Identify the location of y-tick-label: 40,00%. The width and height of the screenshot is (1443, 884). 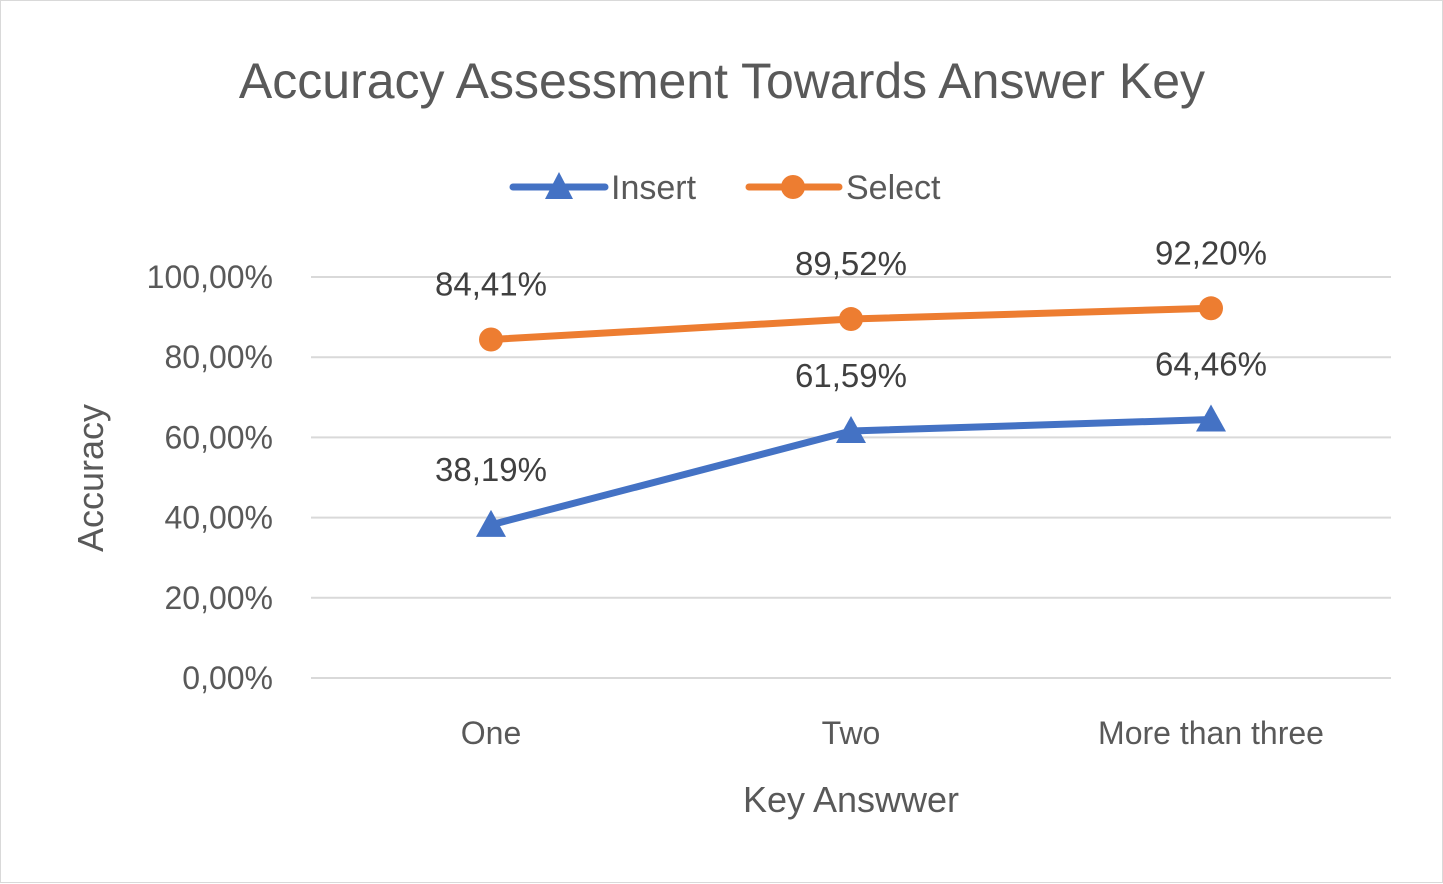
(218, 518).